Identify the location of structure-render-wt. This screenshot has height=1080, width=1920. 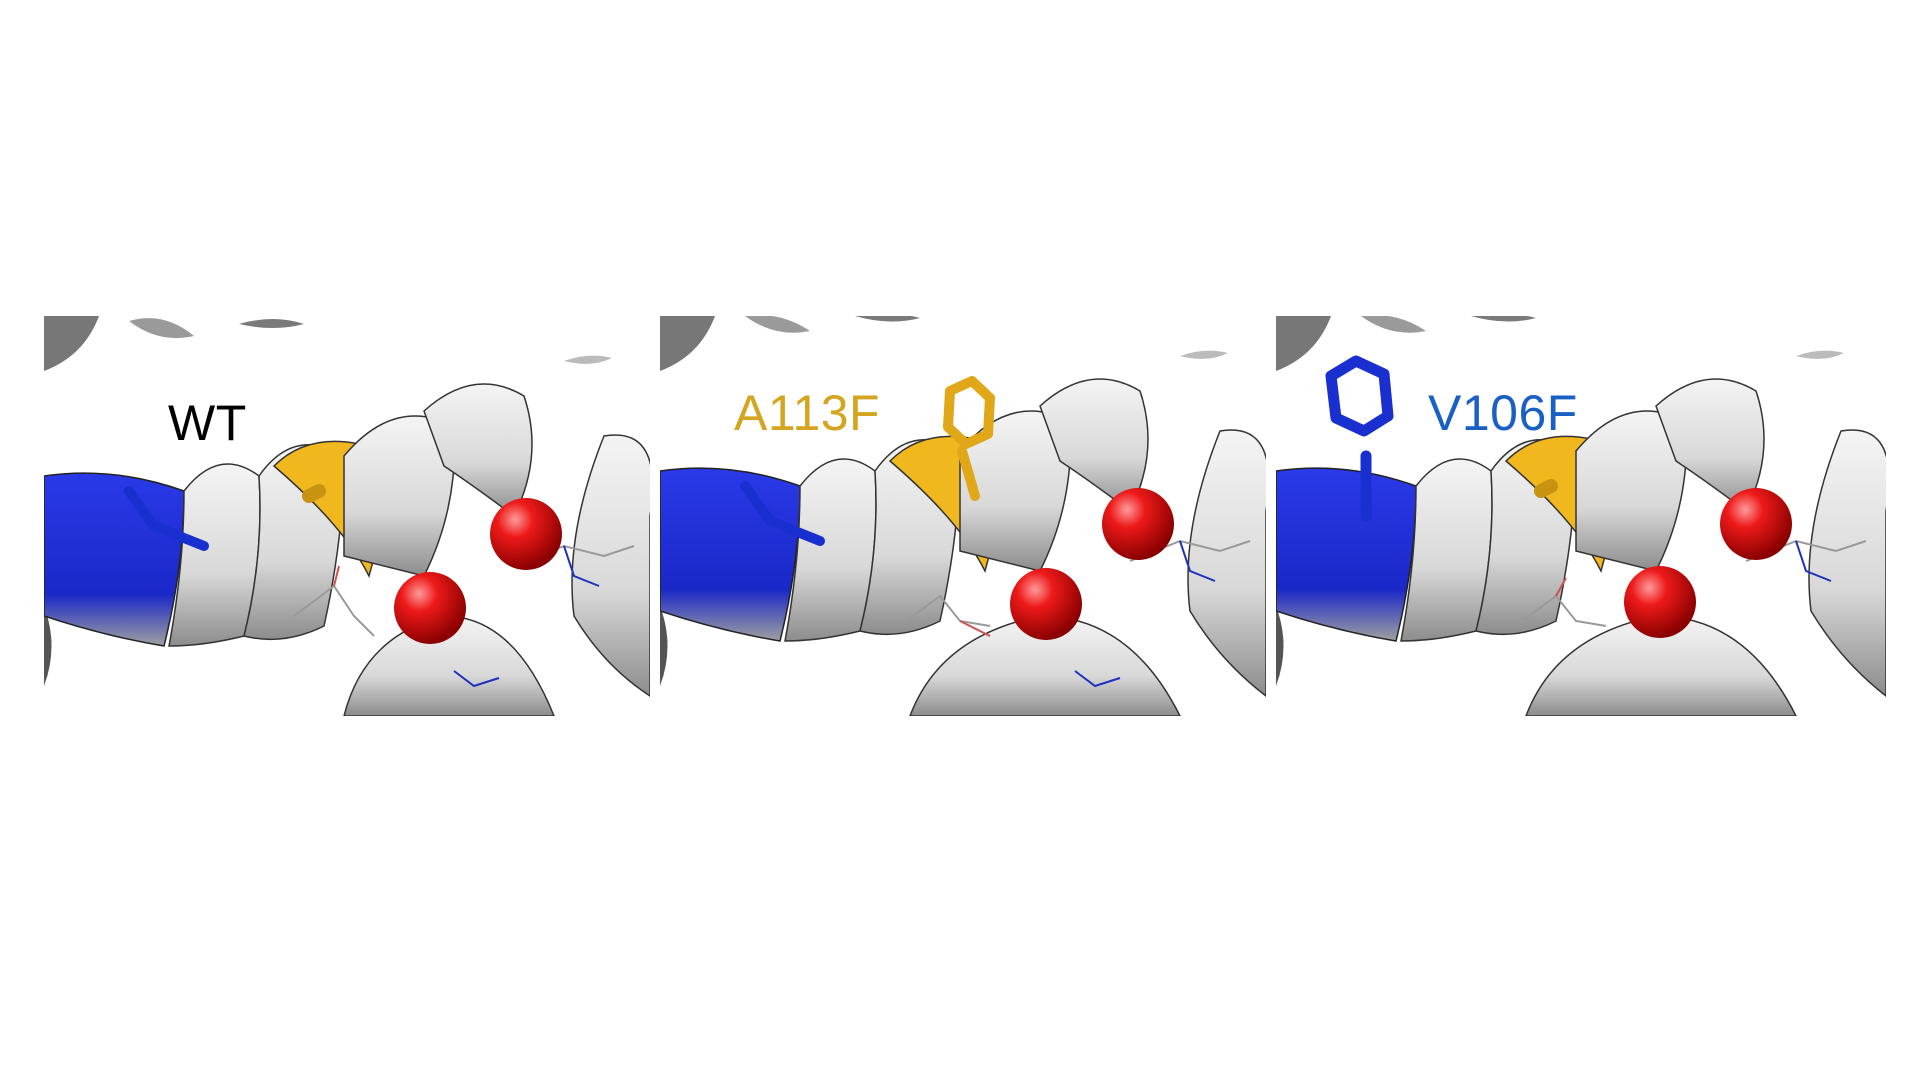
(347, 516).